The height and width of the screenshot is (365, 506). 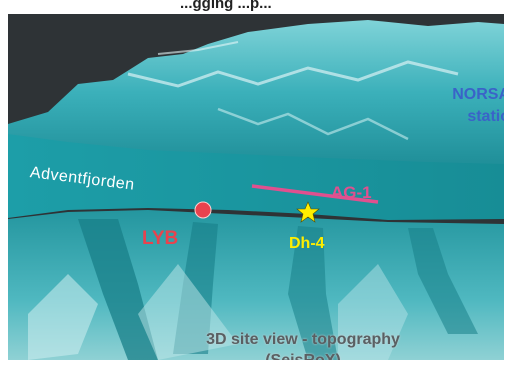 I want to click on ridge-highlight, so click(x=293, y=74).